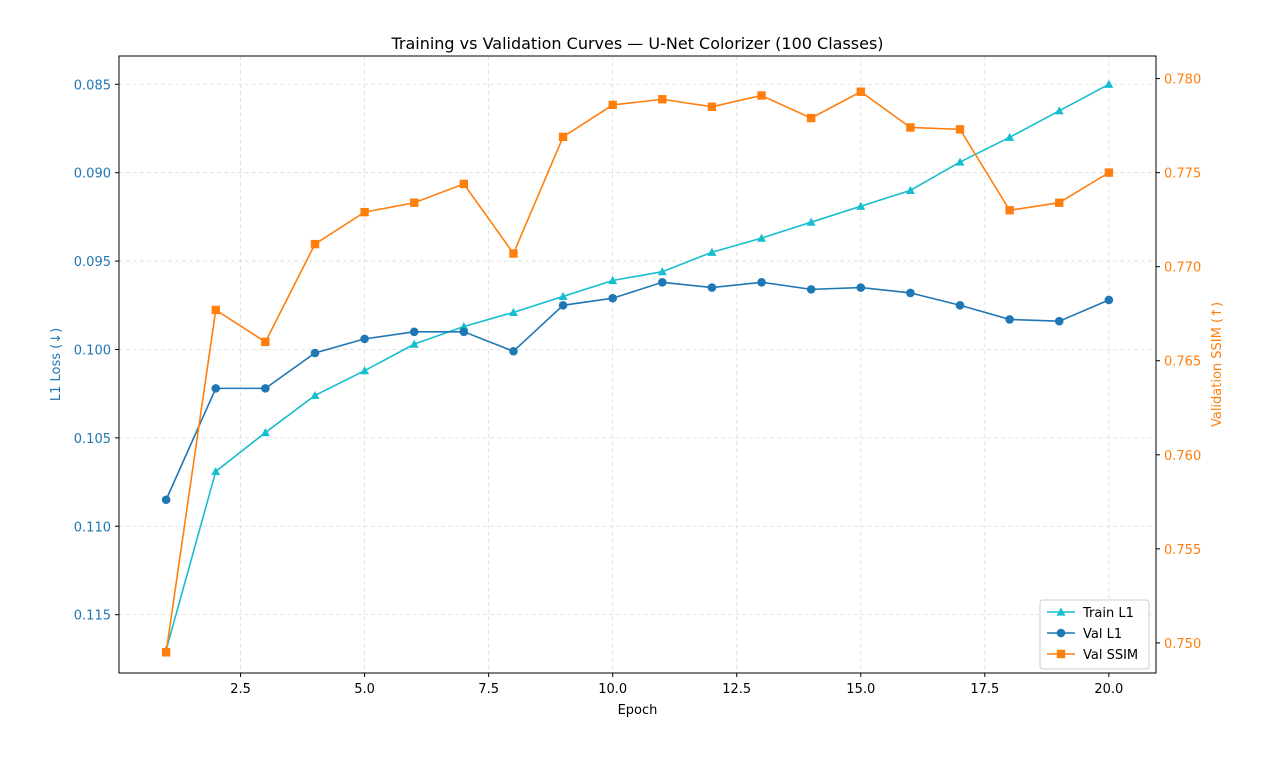 This screenshot has height=762, width=1274. What do you see at coordinates (612, 689) in the screenshot?
I see `x-tick-label: 10.0` at bounding box center [612, 689].